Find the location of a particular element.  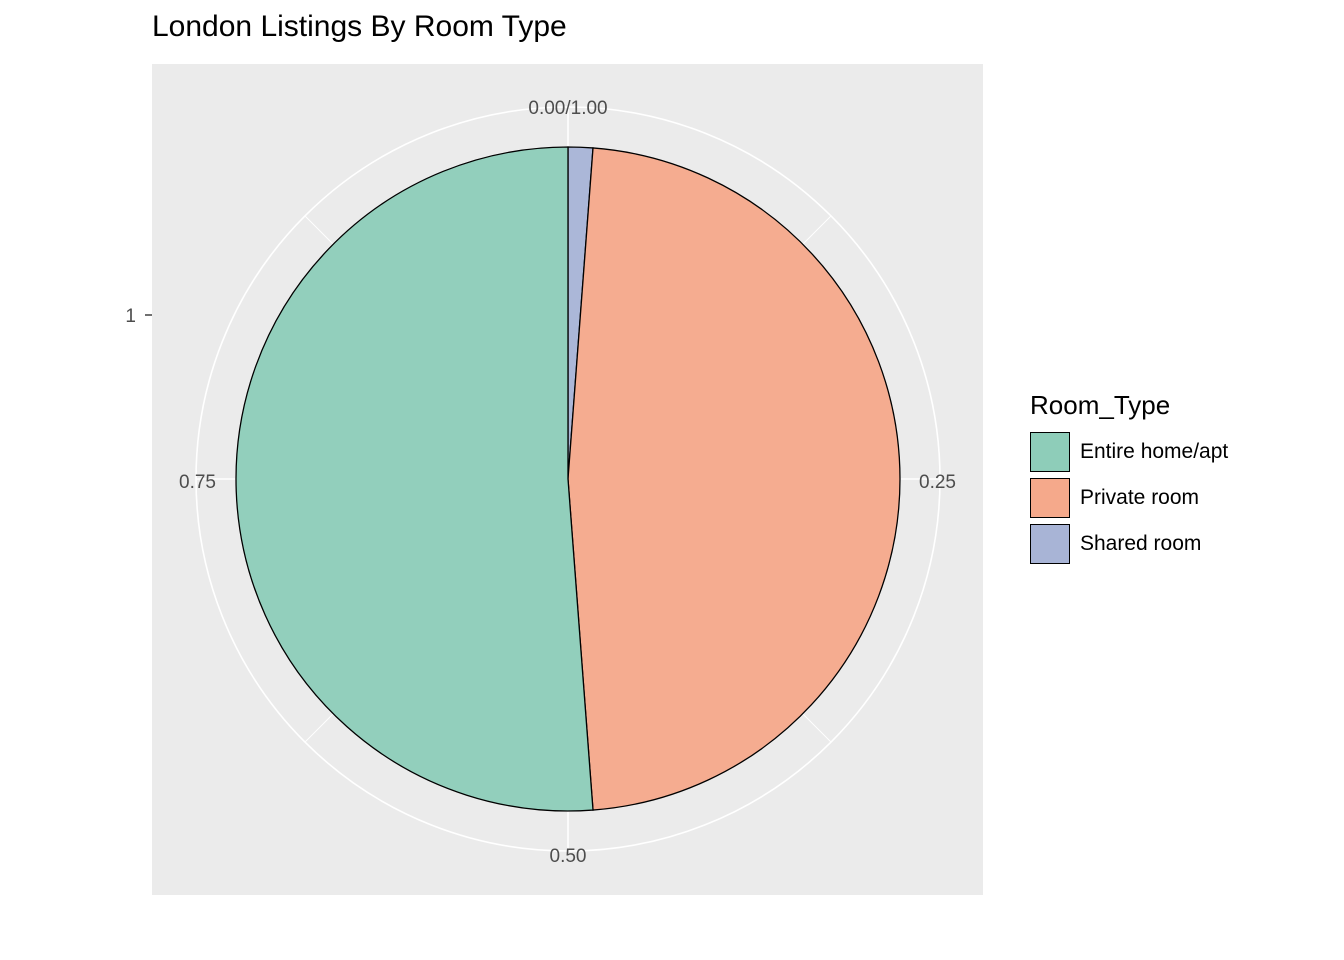

angle-tick-label: 0.00/1.00 is located at coordinates (567, 108).